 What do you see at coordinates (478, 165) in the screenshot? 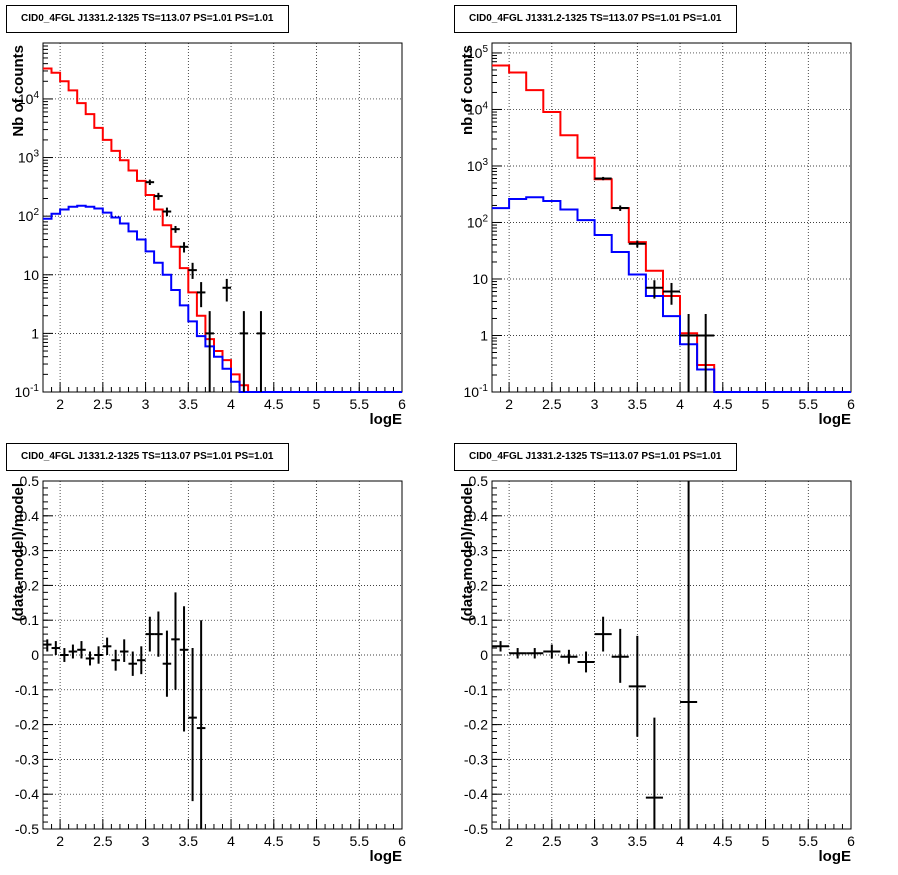
I see `y-tick-label: 10³` at bounding box center [478, 165].